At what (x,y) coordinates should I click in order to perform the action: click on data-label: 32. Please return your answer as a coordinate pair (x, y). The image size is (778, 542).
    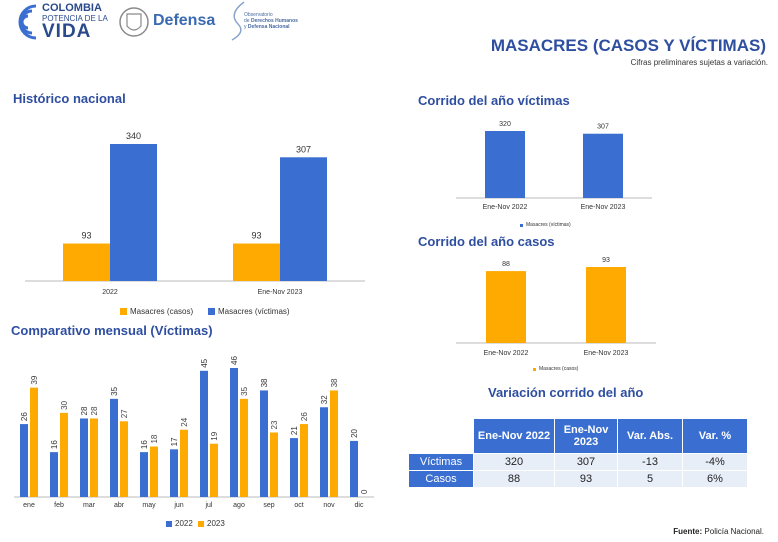
    Looking at the image, I should click on (324, 399).